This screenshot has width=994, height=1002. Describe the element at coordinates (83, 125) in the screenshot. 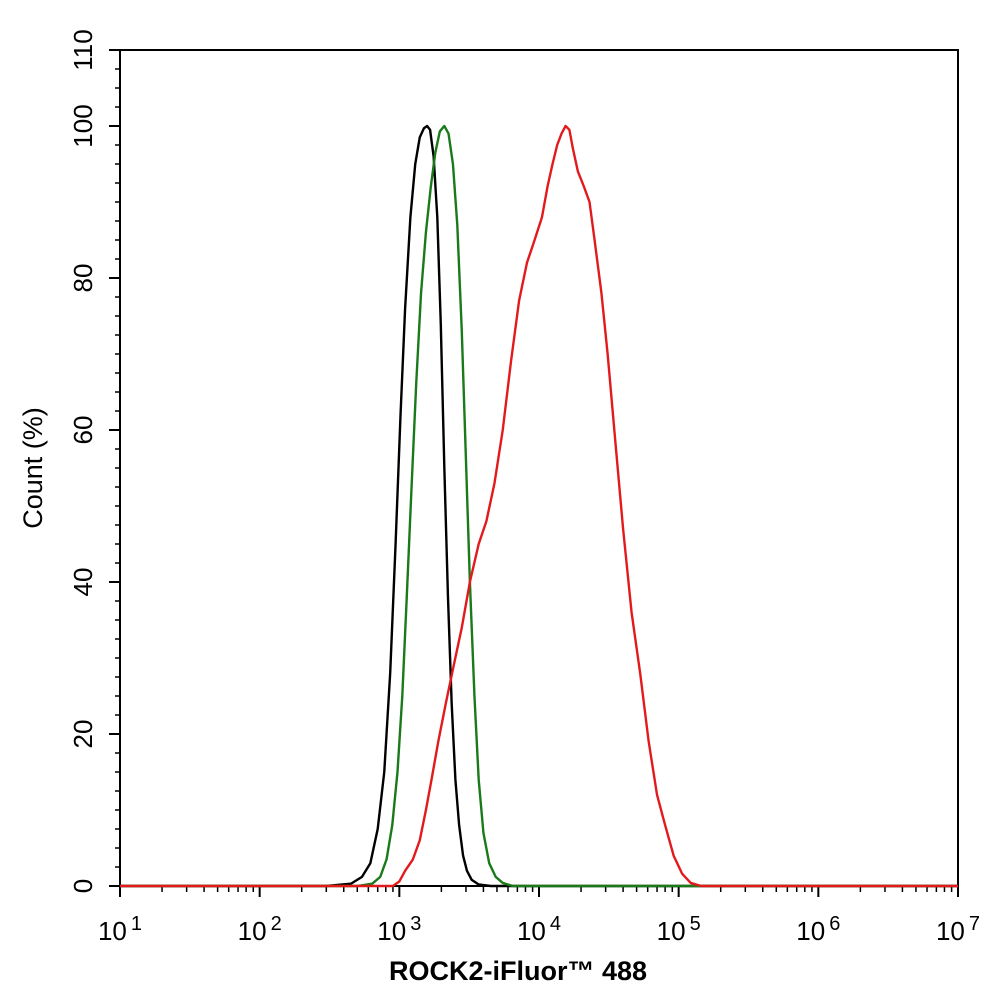

I see `y-tick-label: 100` at that location.